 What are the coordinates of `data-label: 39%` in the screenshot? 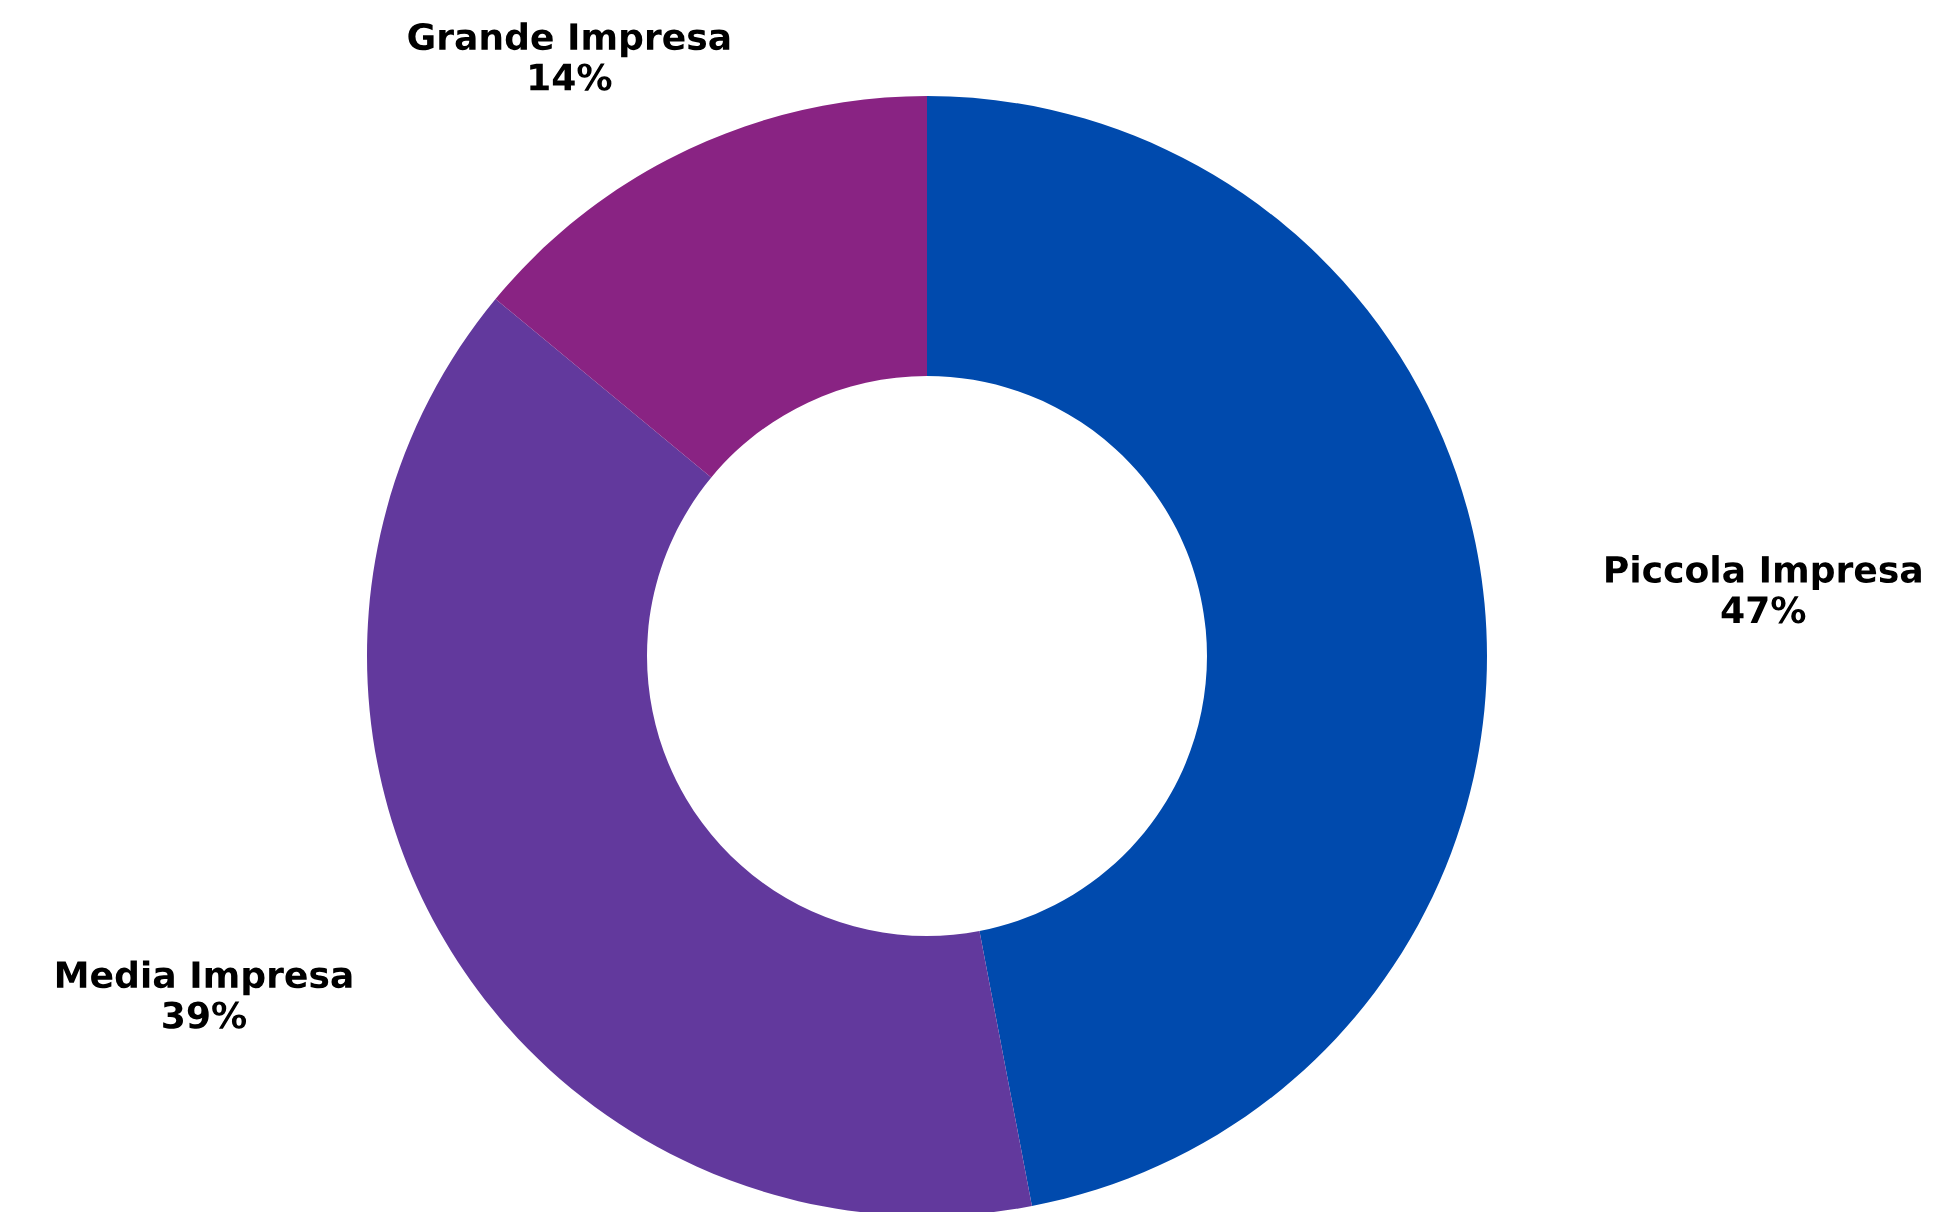 It's located at (205, 1015).